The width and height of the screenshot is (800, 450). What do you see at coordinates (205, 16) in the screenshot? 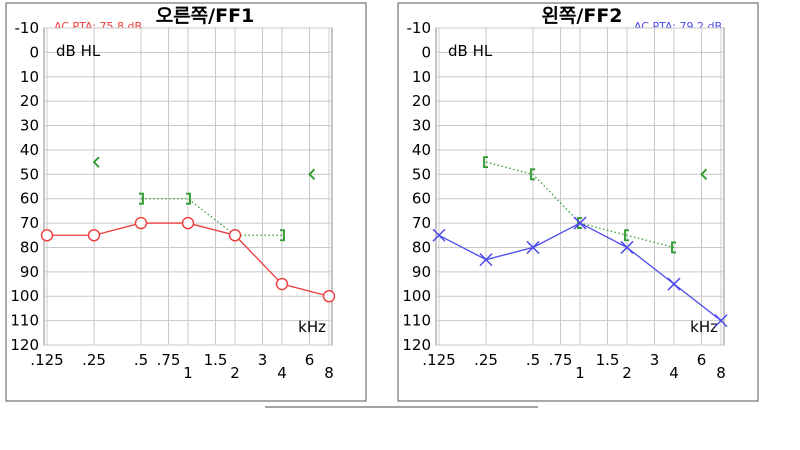
I see `chart-title: 오른쪽/FF1` at bounding box center [205, 16].